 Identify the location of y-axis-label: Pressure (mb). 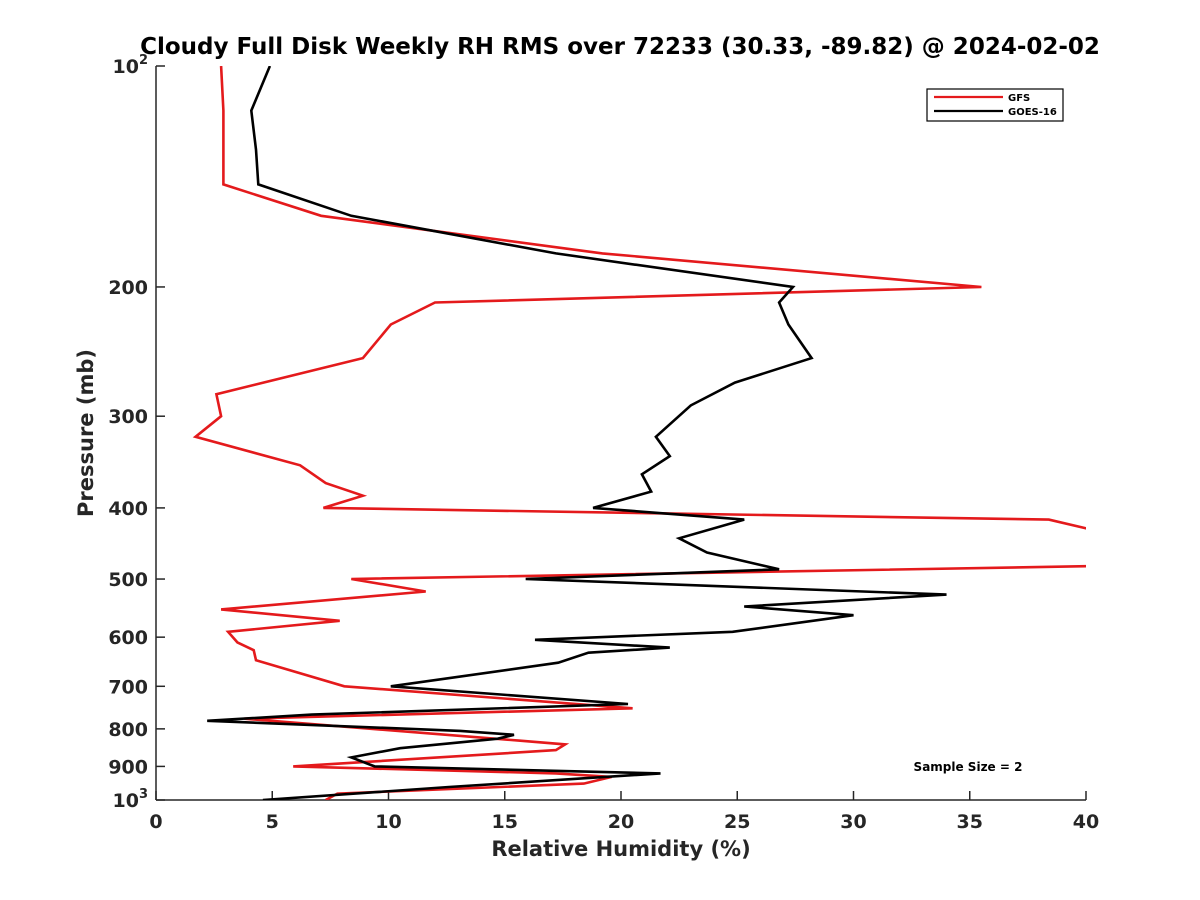
(86, 433).